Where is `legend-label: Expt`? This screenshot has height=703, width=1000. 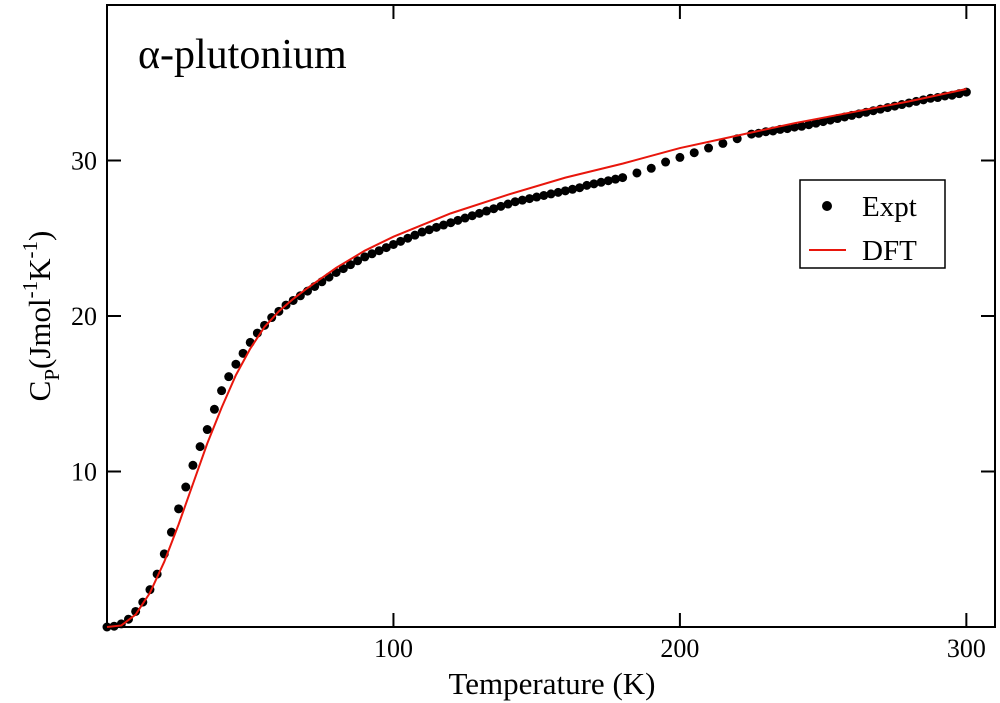
legend-label: Expt is located at coordinates (889, 207).